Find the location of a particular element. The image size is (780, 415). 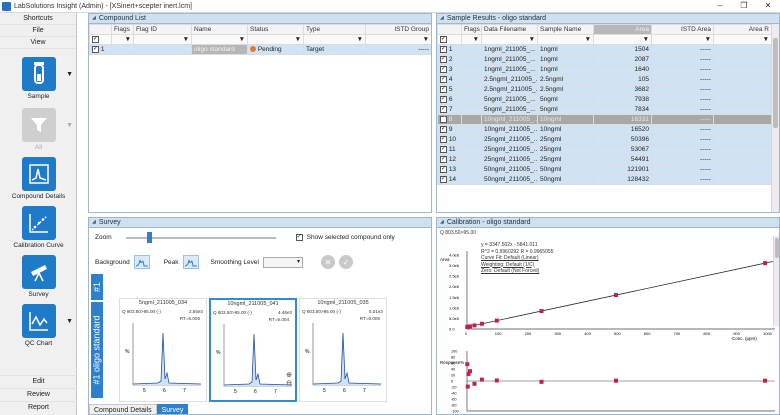

col-istd-area: ISTD Area is located at coordinates (682, 29).